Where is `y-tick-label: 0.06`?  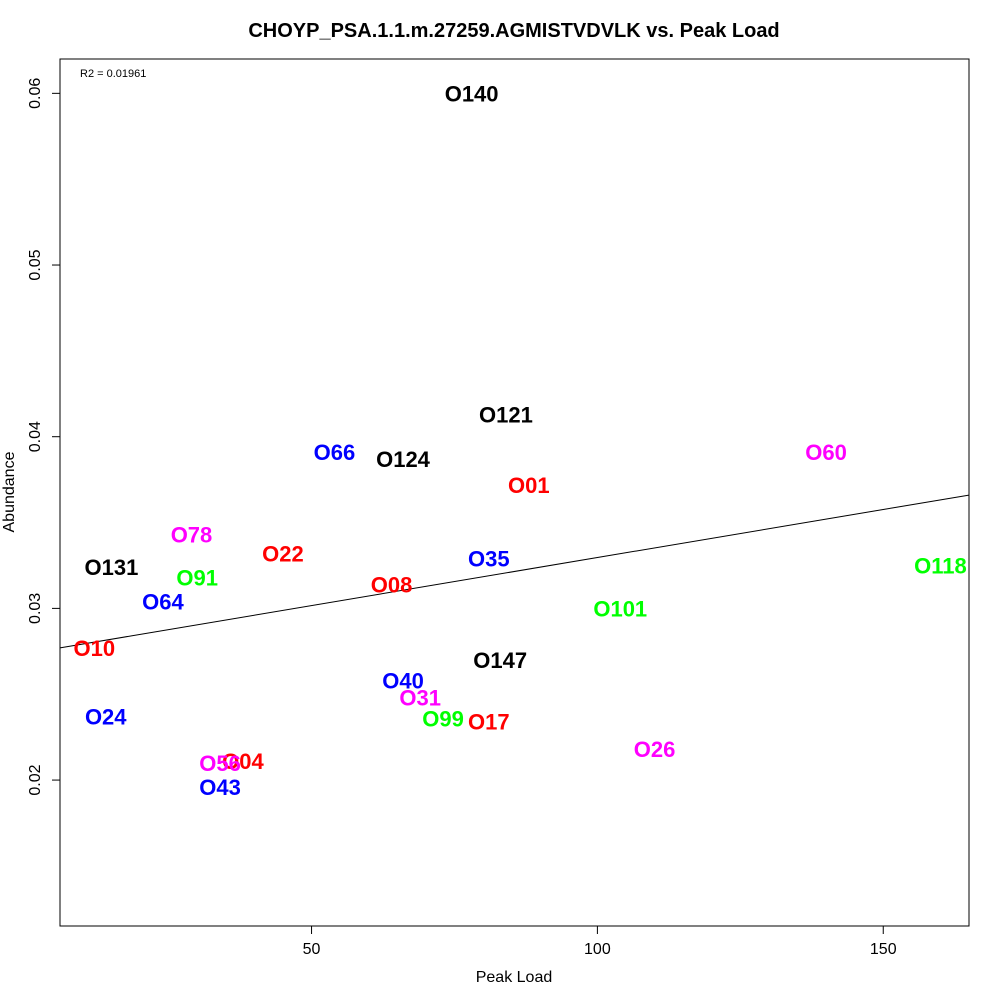
y-tick-label: 0.06 is located at coordinates (35, 93).